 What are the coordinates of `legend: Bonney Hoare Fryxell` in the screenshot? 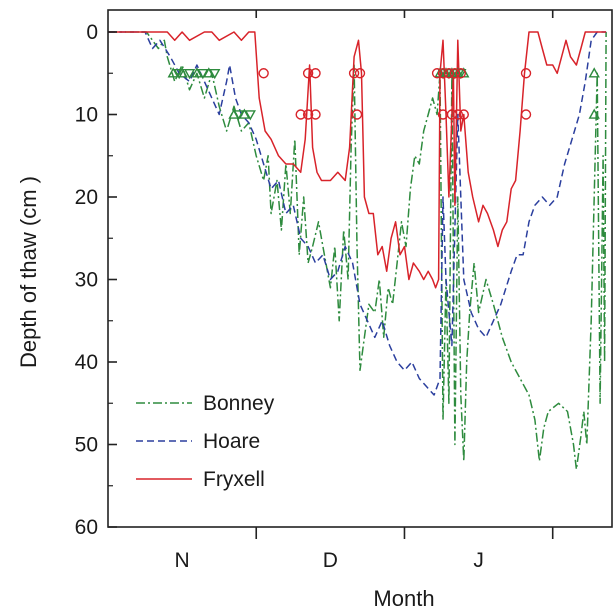 It's located at (205, 441).